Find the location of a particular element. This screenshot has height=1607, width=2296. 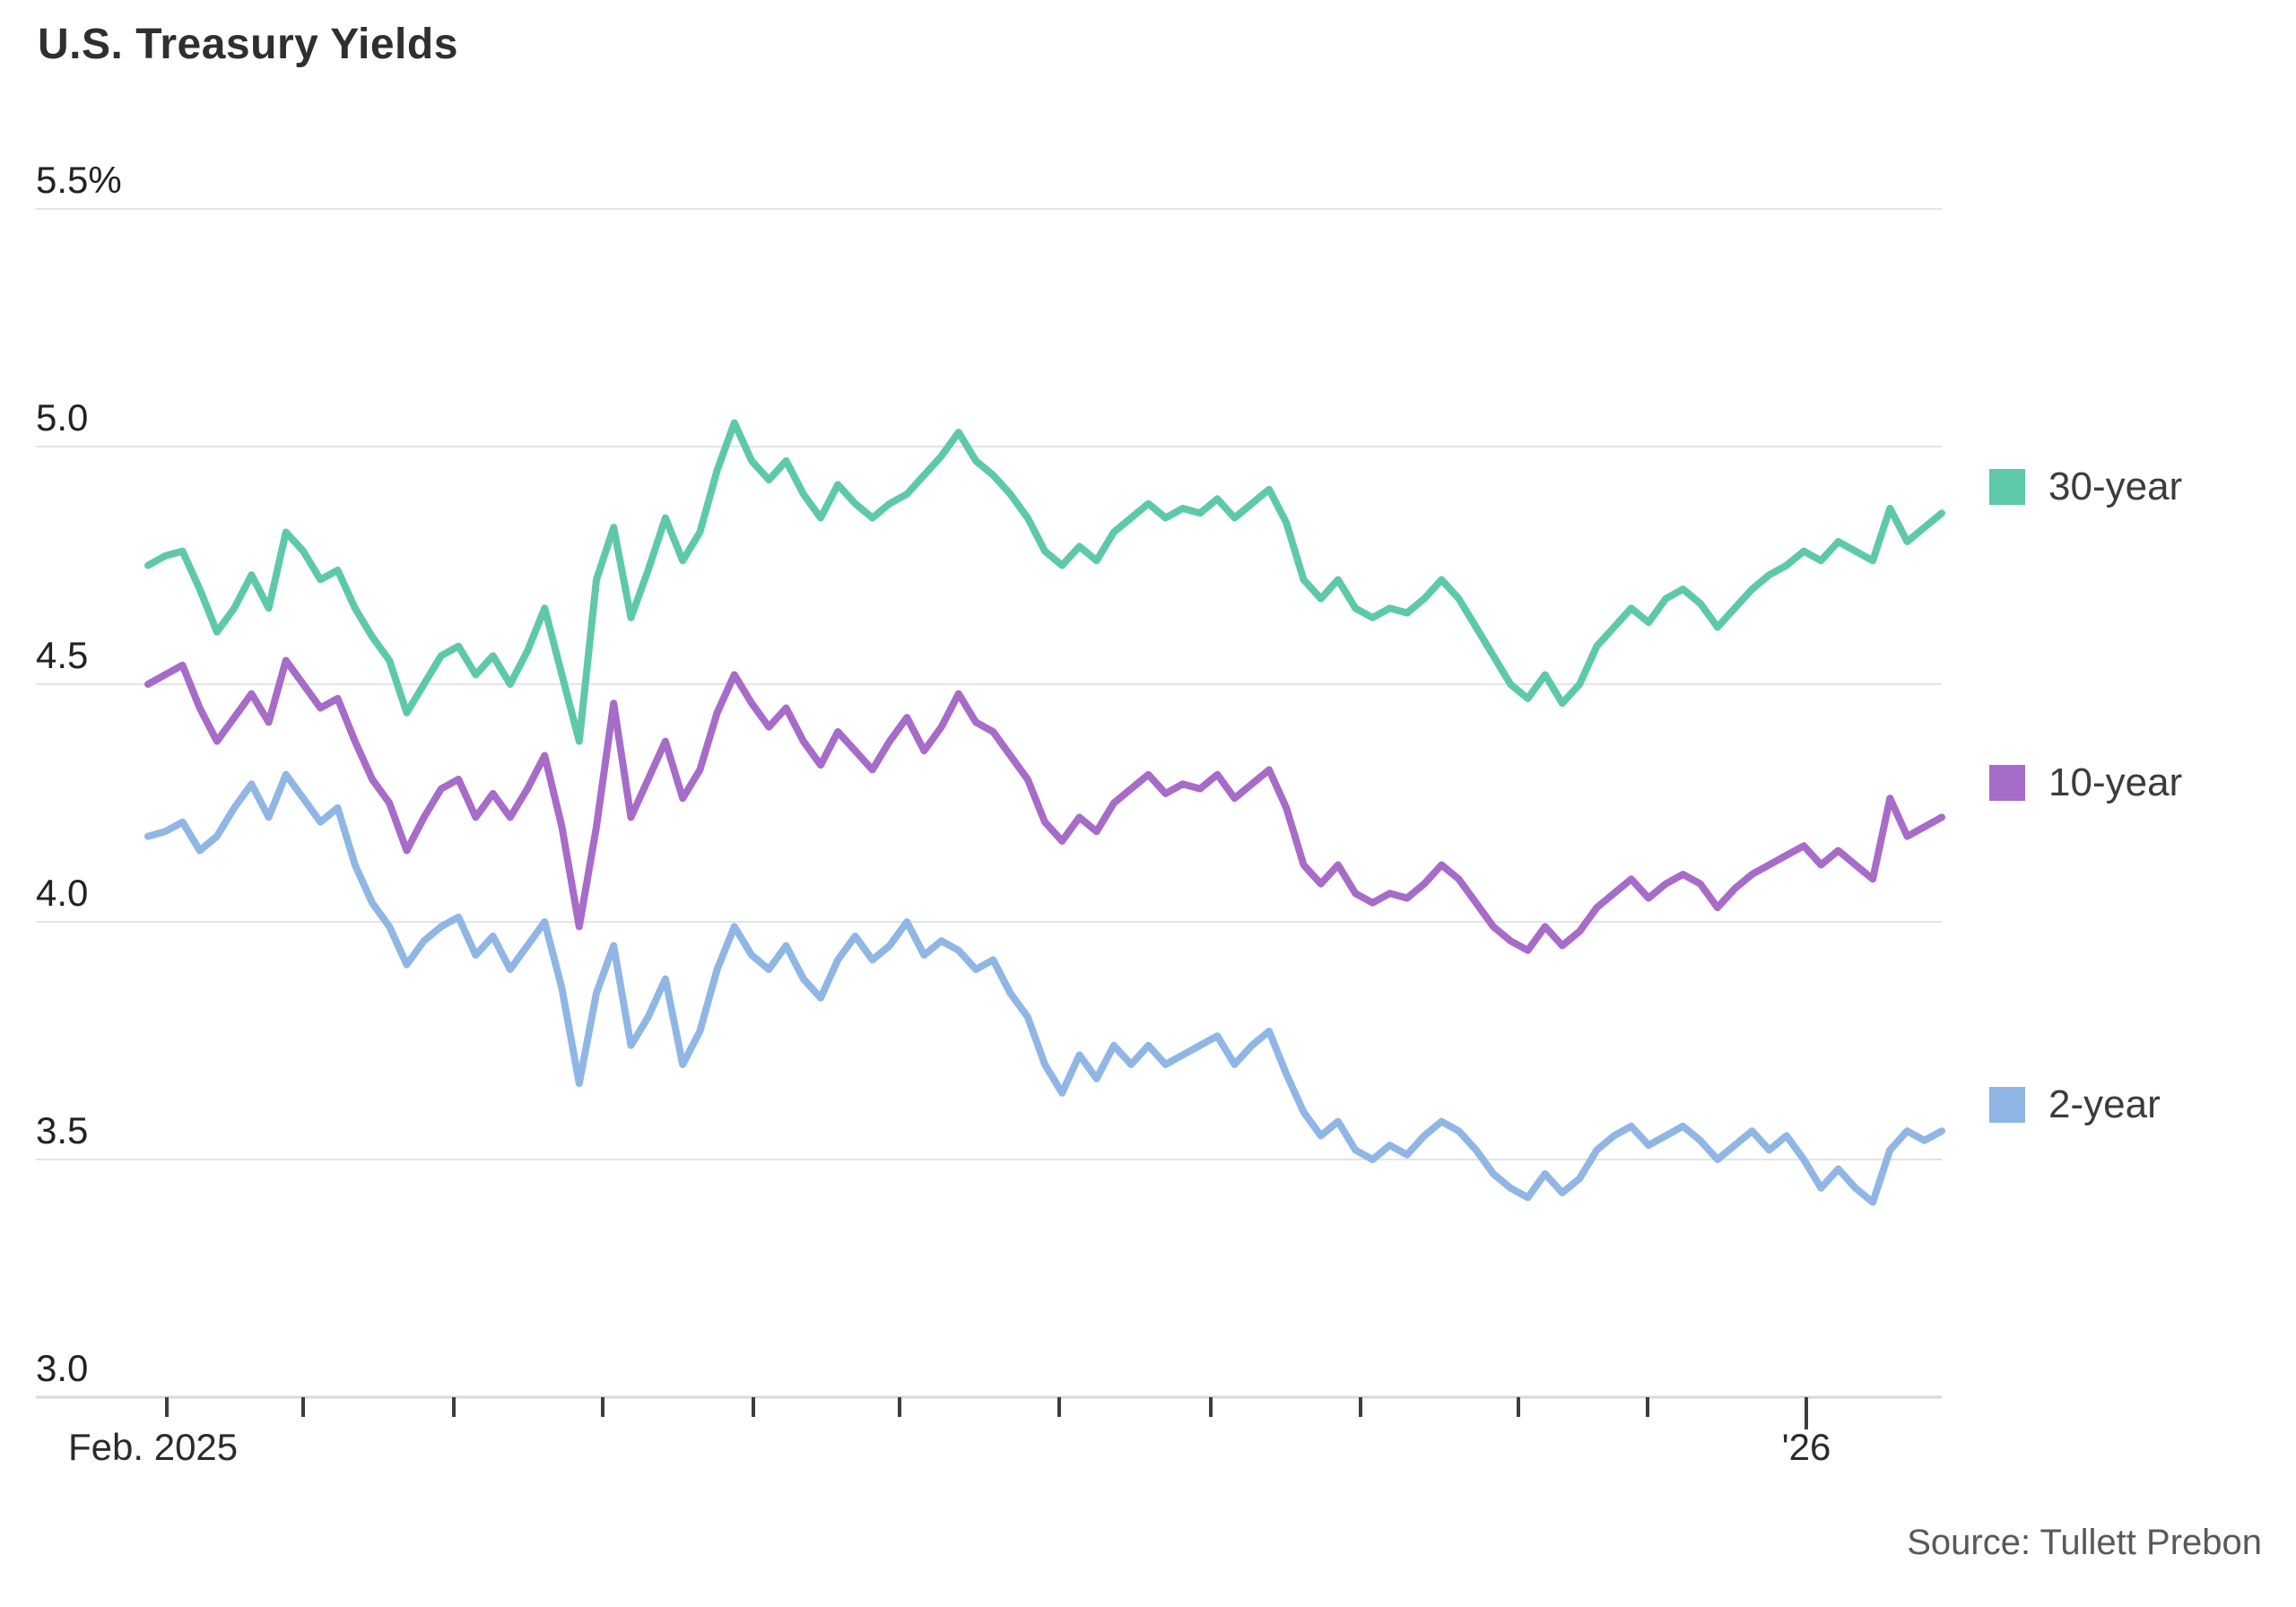

legend-label-2-year: 2-year is located at coordinates (2104, 1104).